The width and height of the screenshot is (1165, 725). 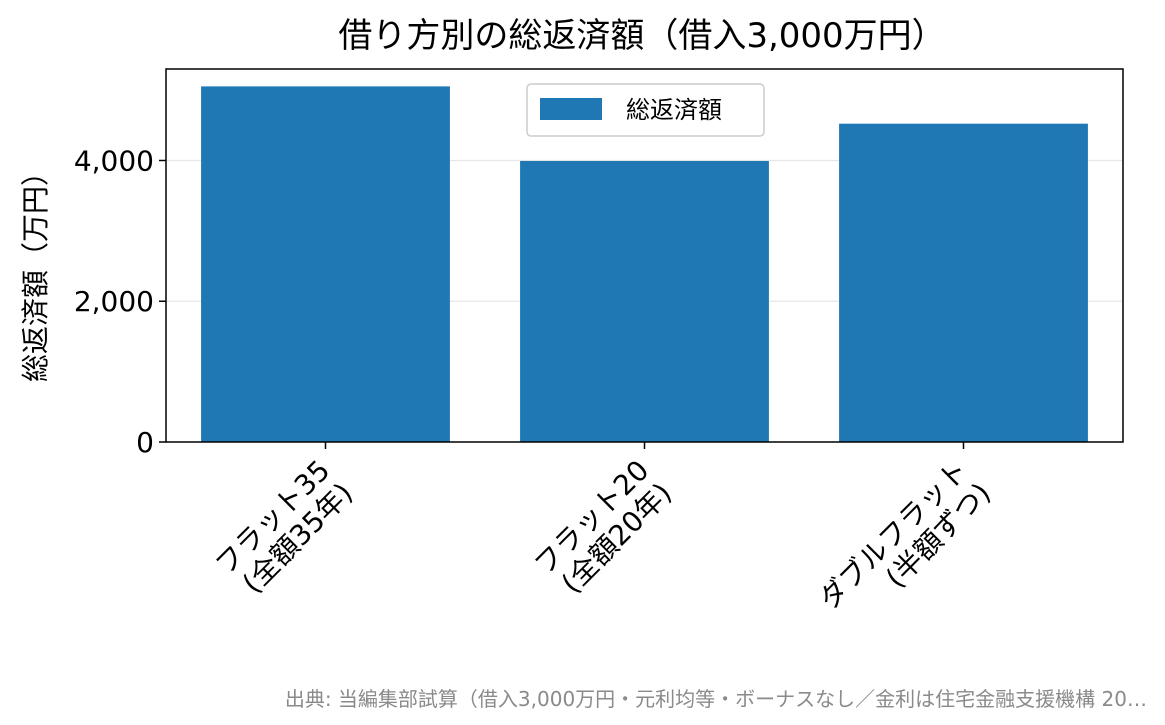 What do you see at coordinates (571, 109) in the screenshot?
I see `legend-swatch` at bounding box center [571, 109].